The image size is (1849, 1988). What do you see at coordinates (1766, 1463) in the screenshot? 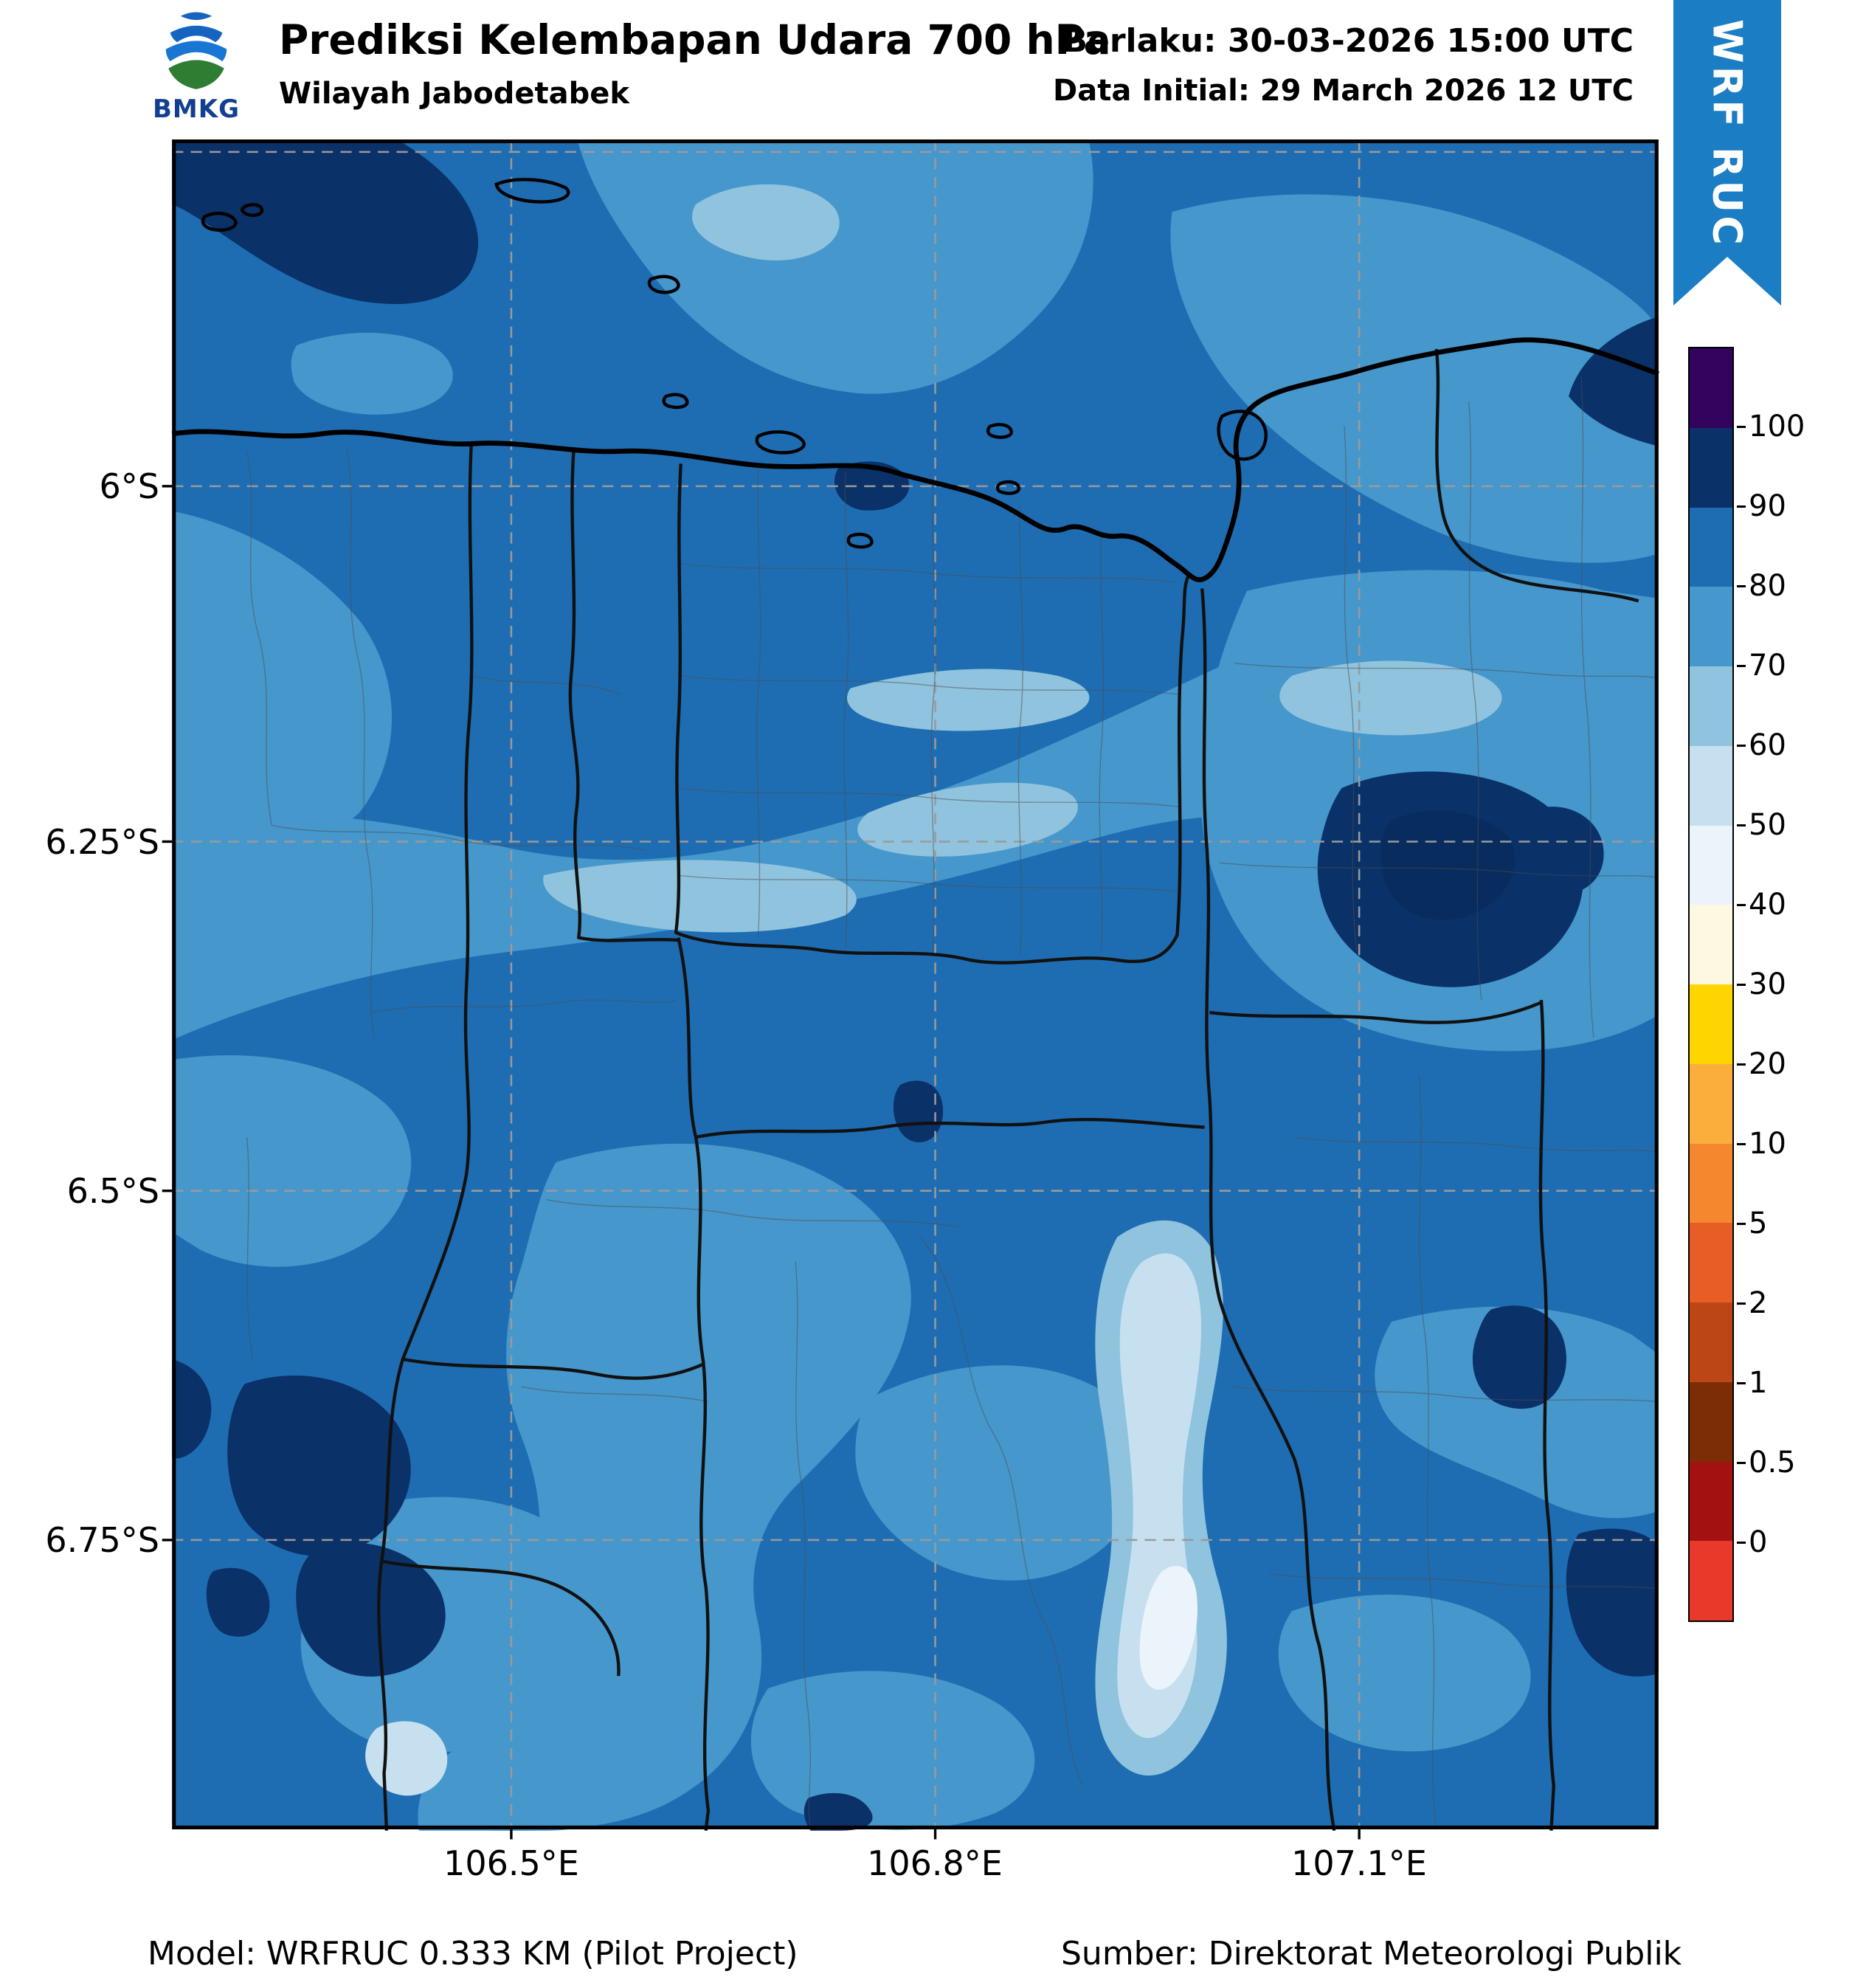
I see `colorbar-tick-label: 0.5` at bounding box center [1766, 1463].